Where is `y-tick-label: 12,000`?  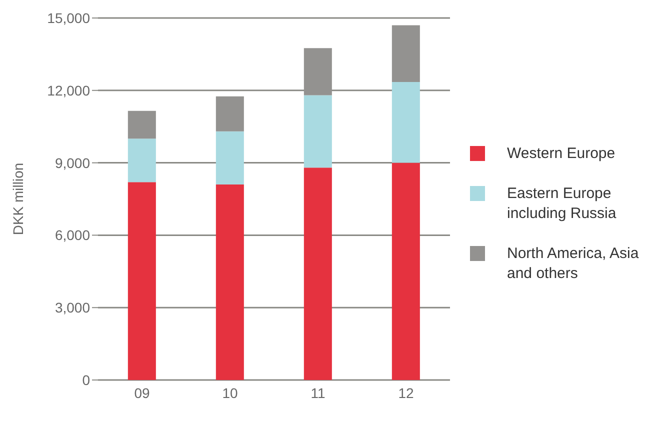 y-tick-label: 12,000 is located at coordinates (68, 90).